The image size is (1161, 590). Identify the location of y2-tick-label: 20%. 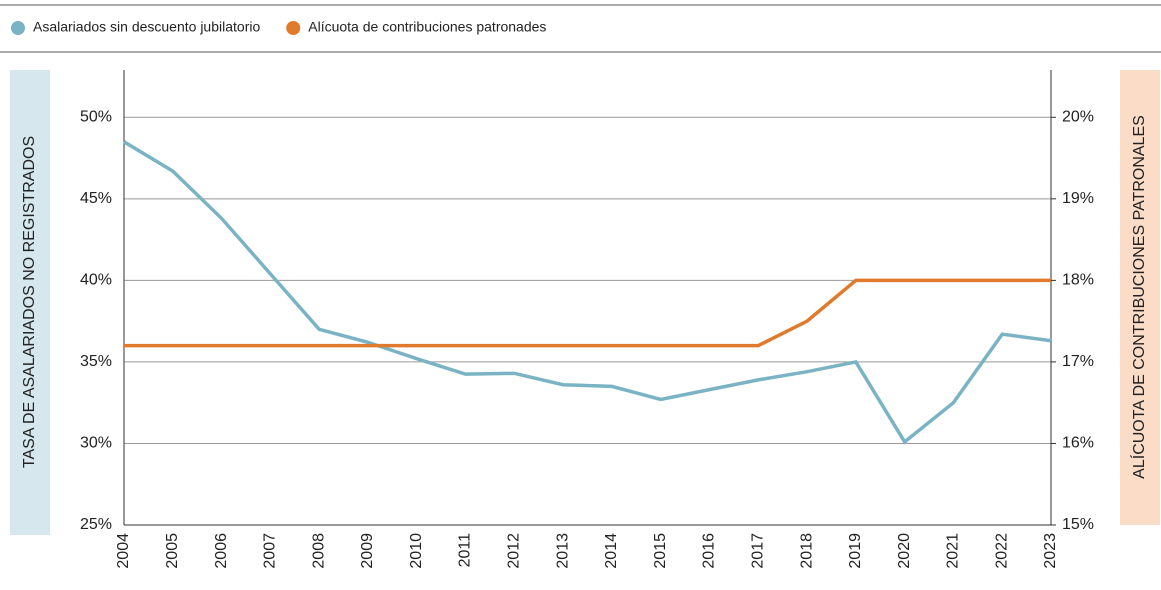
(1078, 117).